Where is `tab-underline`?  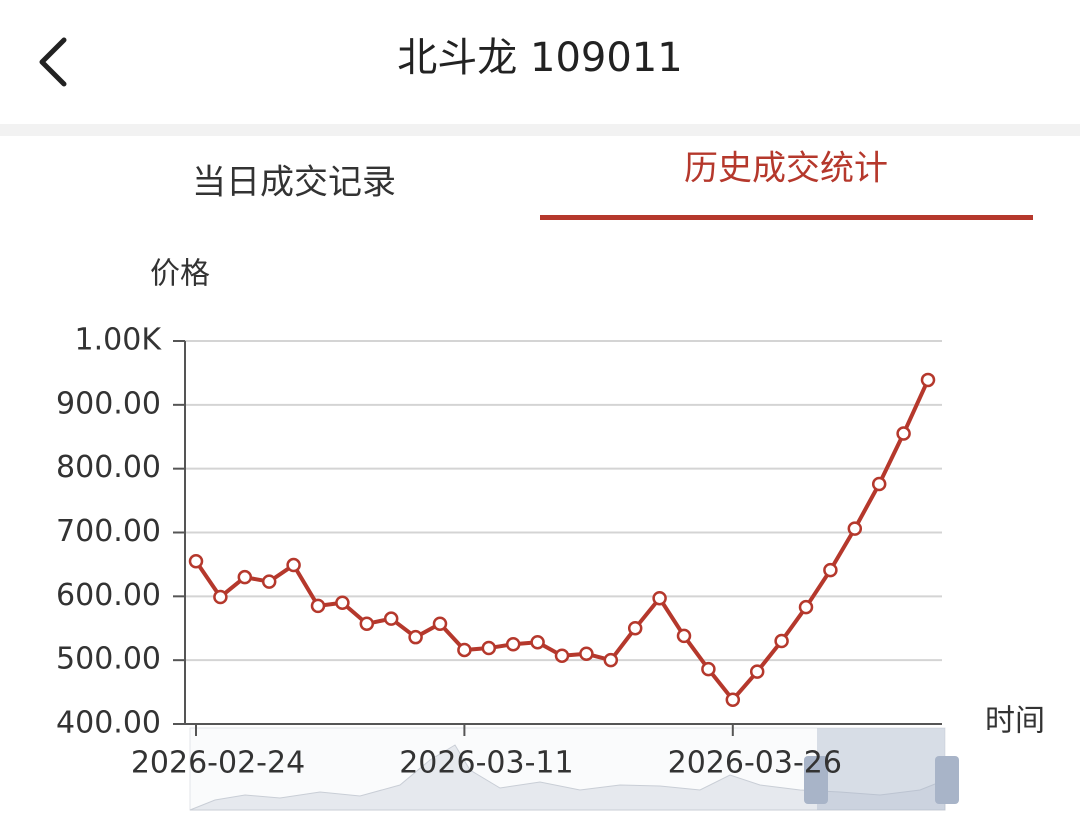 tab-underline is located at coordinates (786, 217).